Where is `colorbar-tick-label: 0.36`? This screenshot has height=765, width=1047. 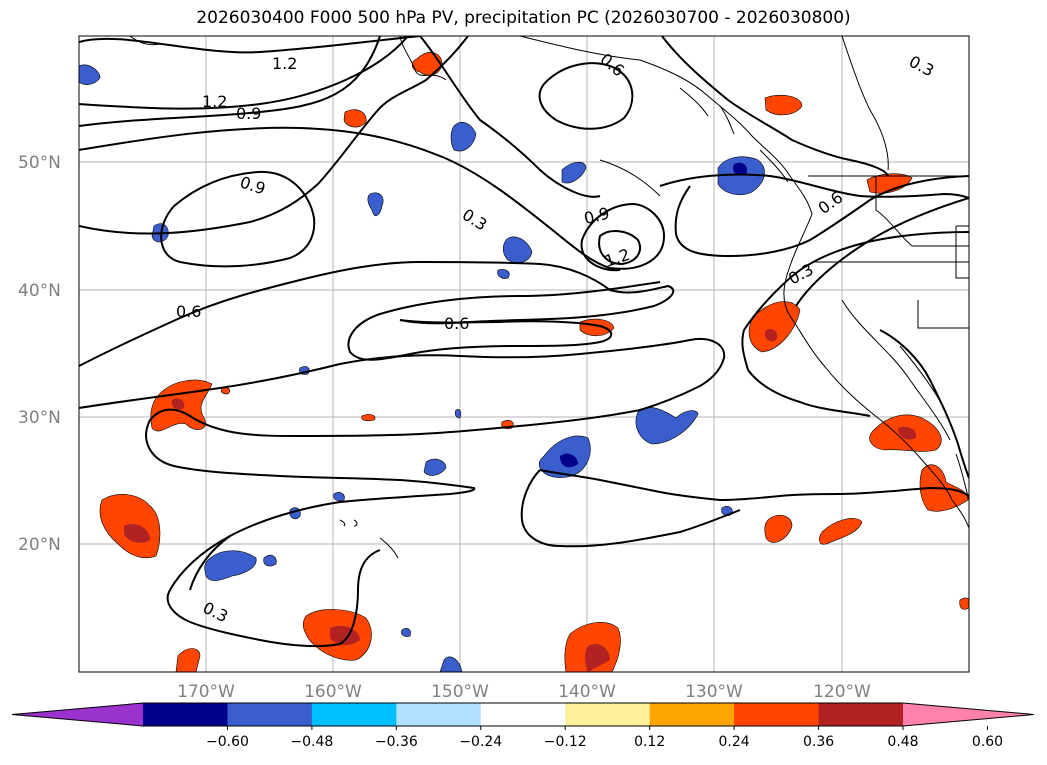
colorbar-tick-label: 0.36 is located at coordinates (818, 742).